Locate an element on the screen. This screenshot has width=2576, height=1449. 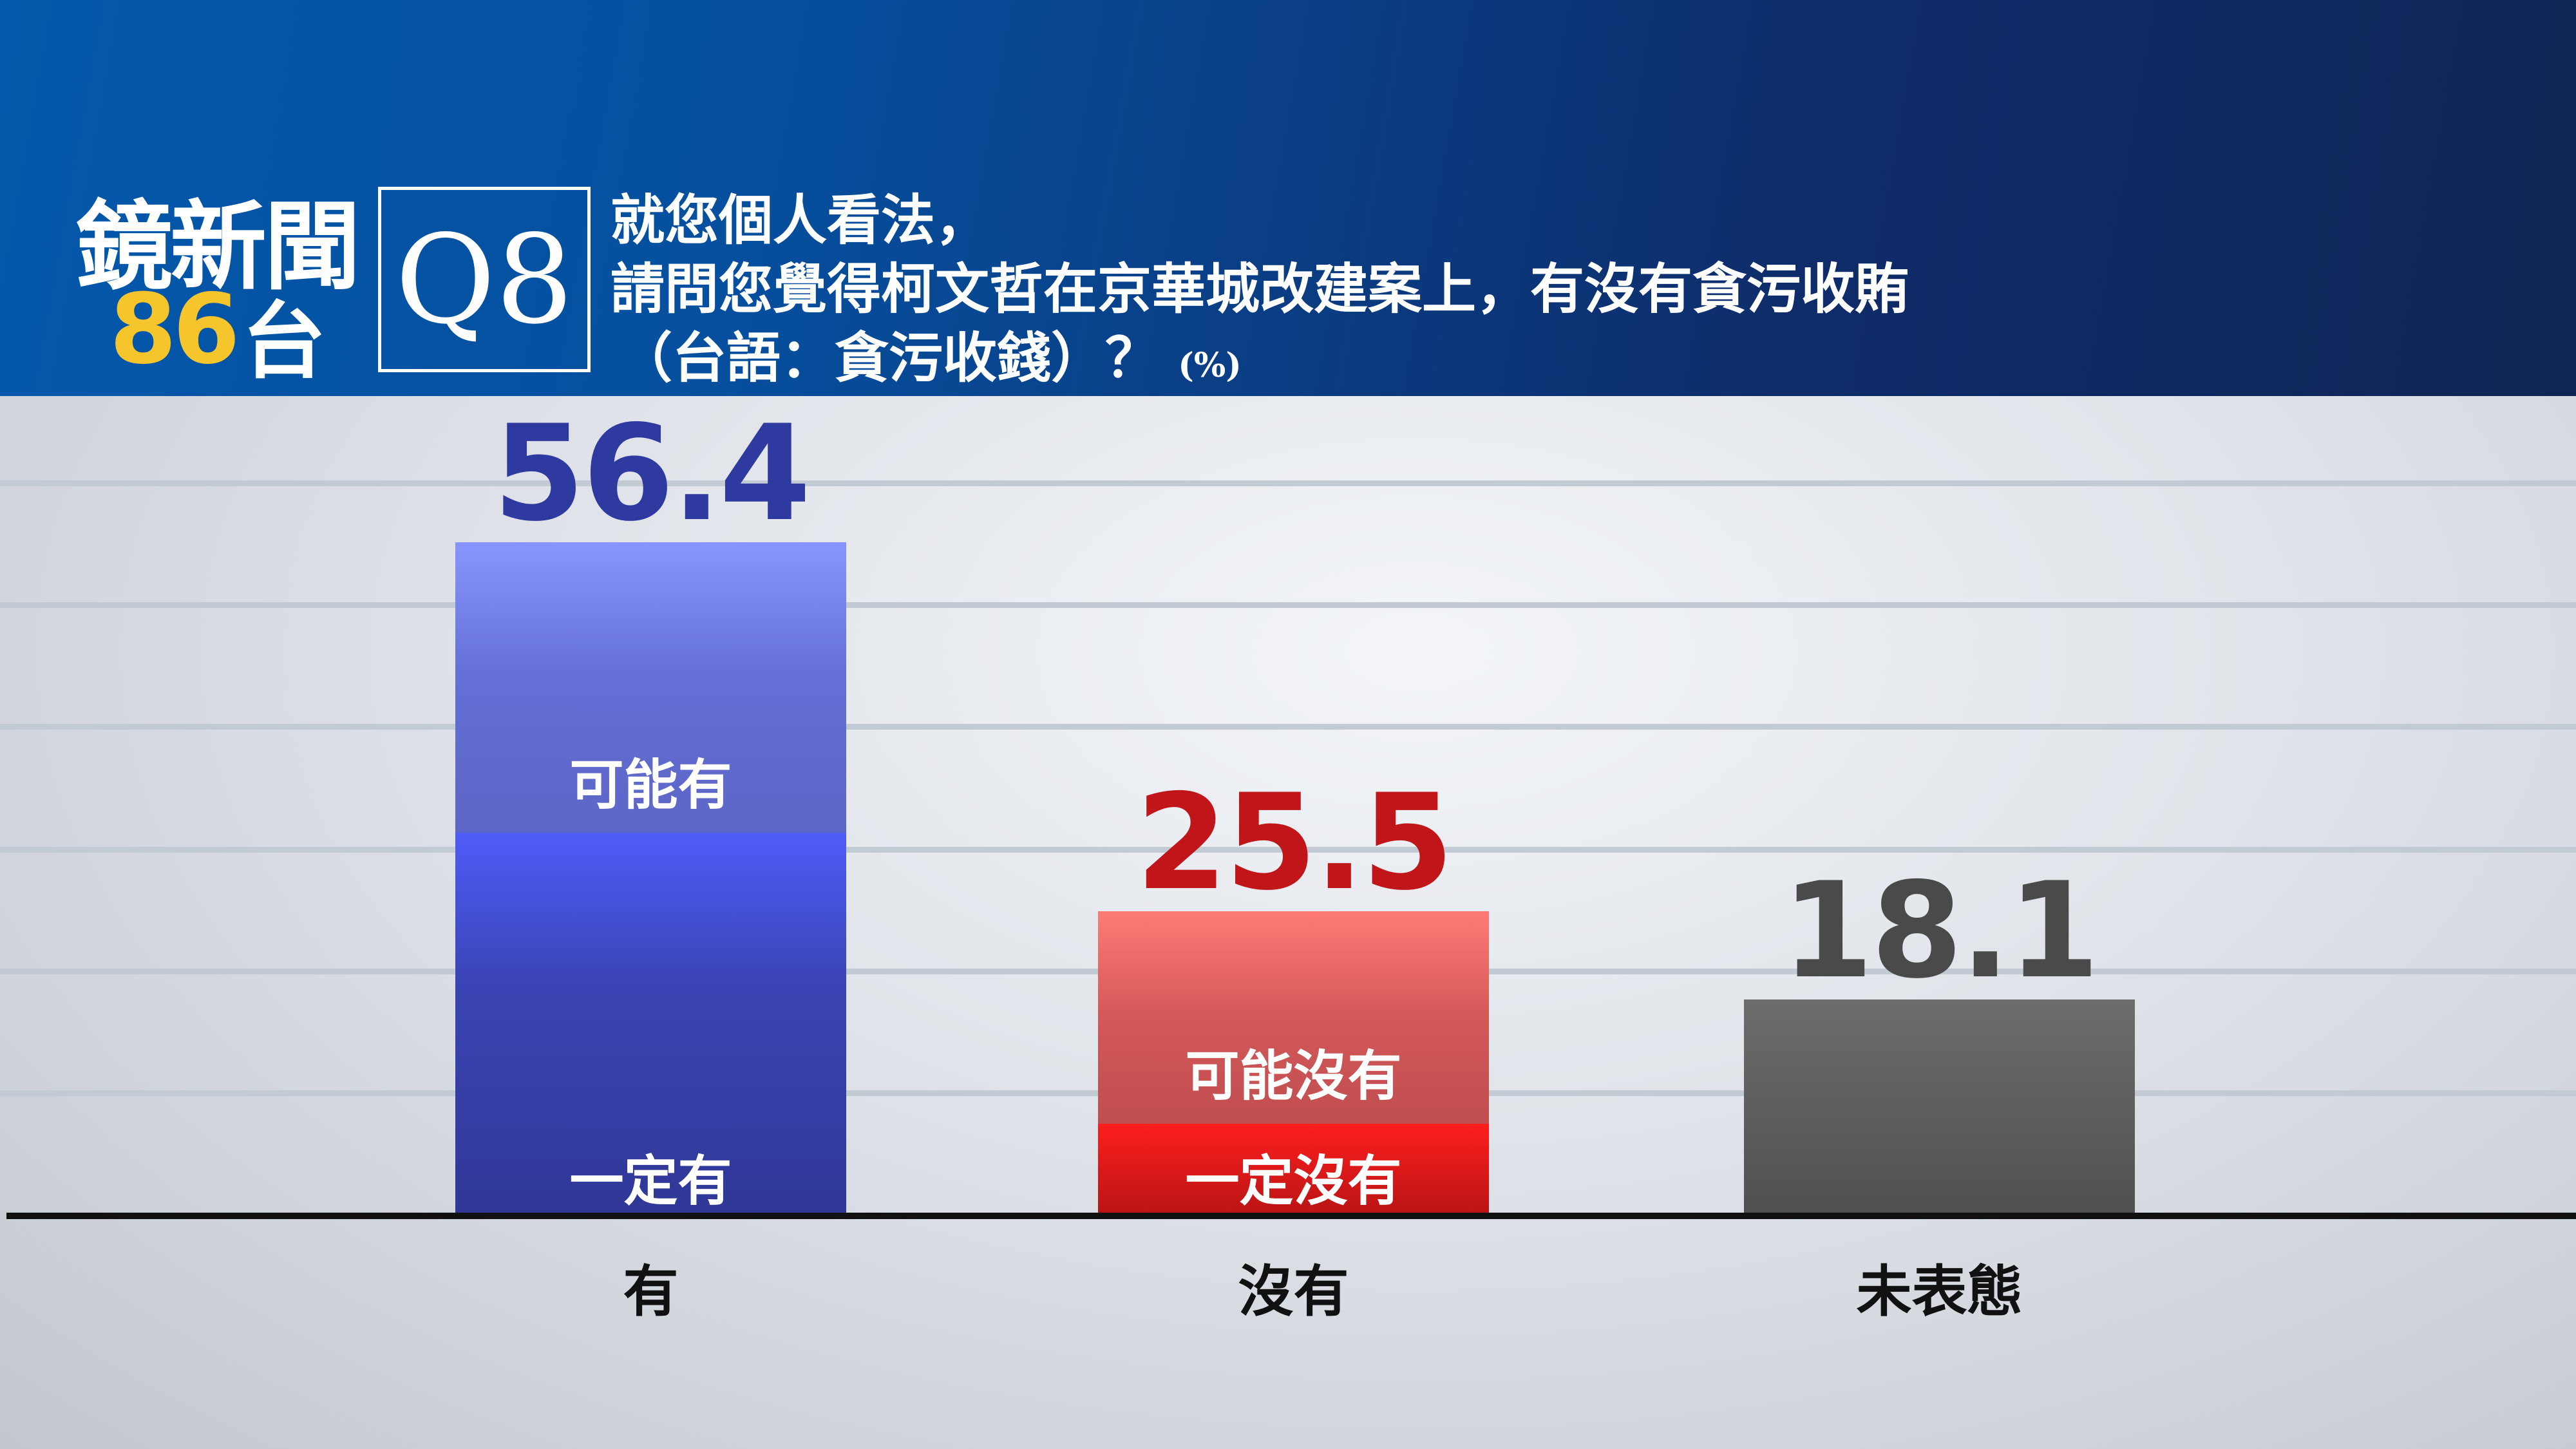
value-label: 56.4 is located at coordinates (652, 474).